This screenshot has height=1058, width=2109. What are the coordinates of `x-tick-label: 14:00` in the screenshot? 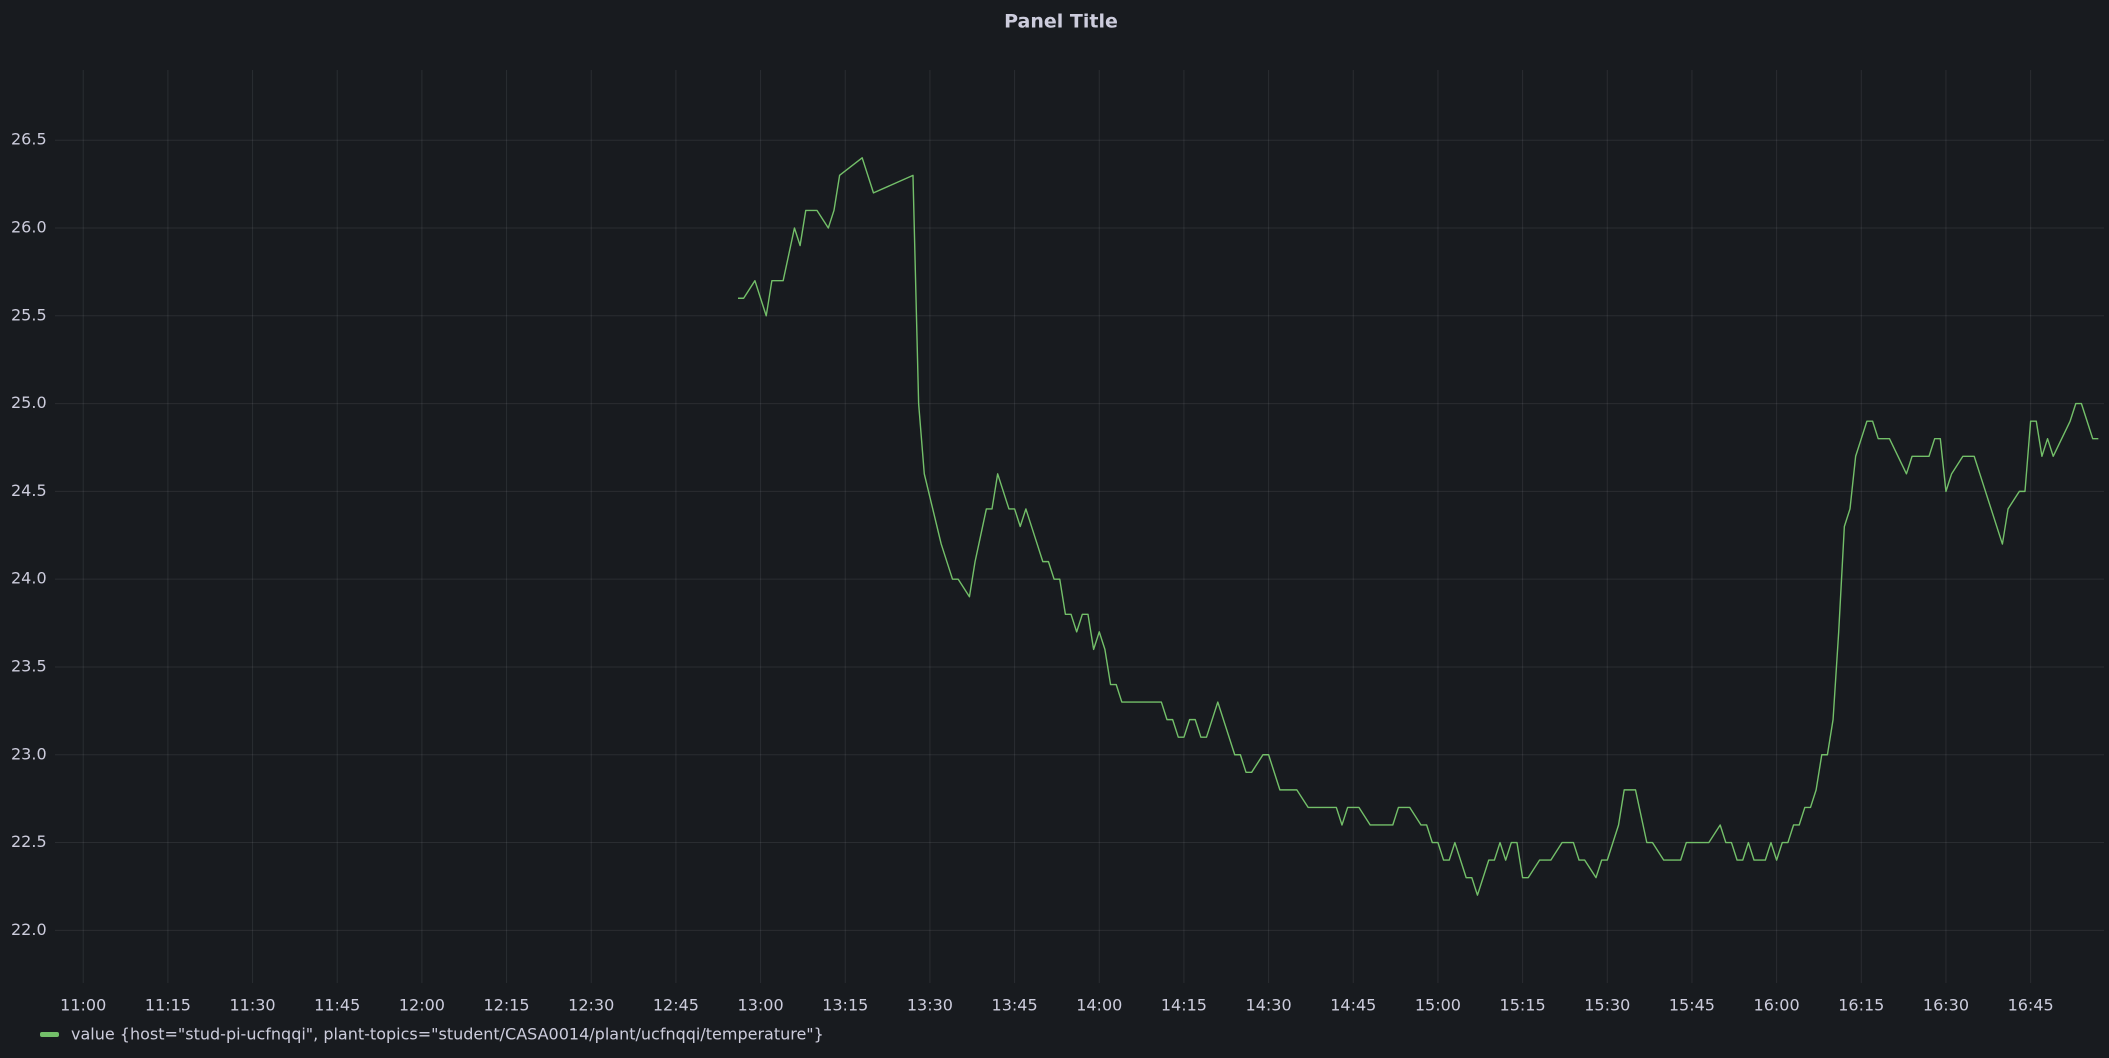 It's located at (1099, 1005).